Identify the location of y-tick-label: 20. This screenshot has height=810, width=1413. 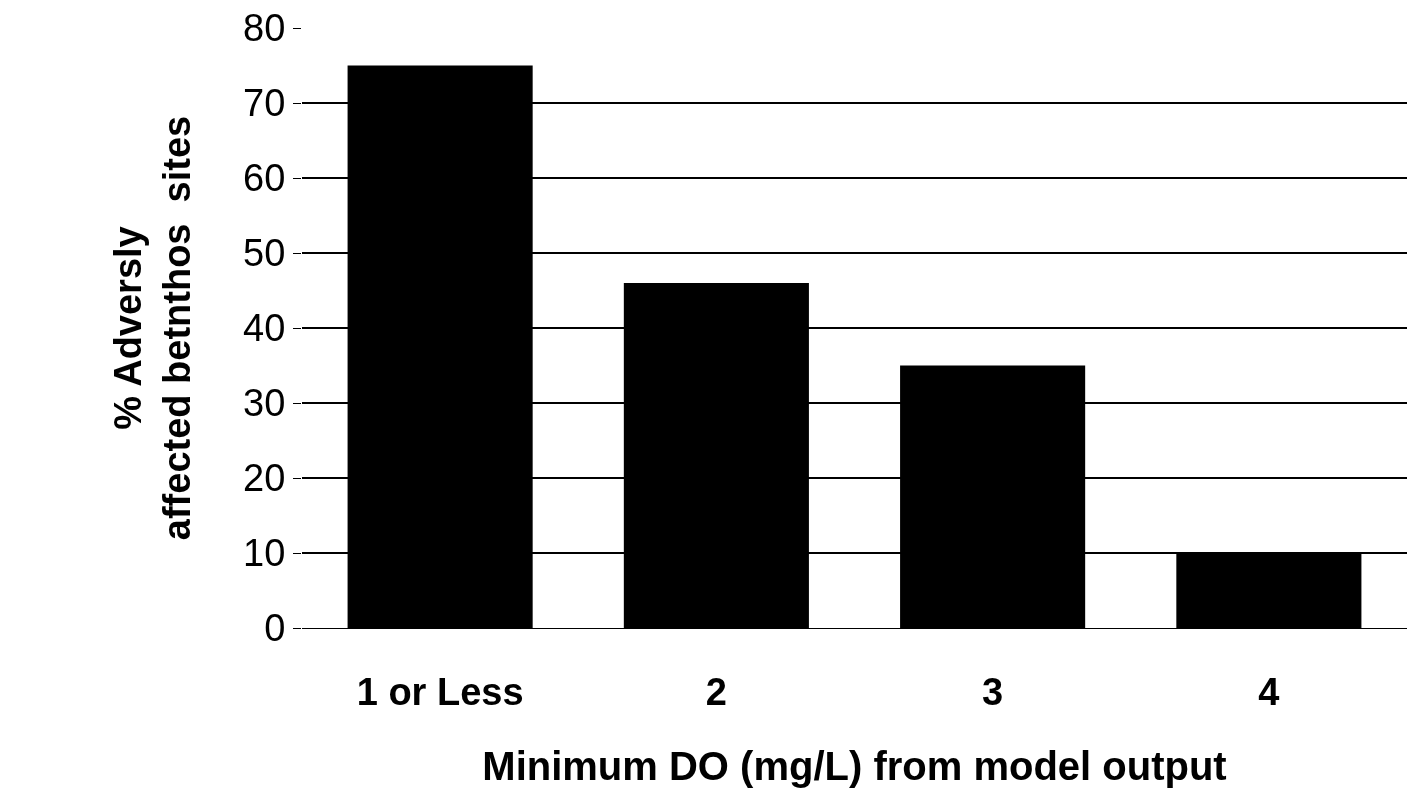
(264, 478).